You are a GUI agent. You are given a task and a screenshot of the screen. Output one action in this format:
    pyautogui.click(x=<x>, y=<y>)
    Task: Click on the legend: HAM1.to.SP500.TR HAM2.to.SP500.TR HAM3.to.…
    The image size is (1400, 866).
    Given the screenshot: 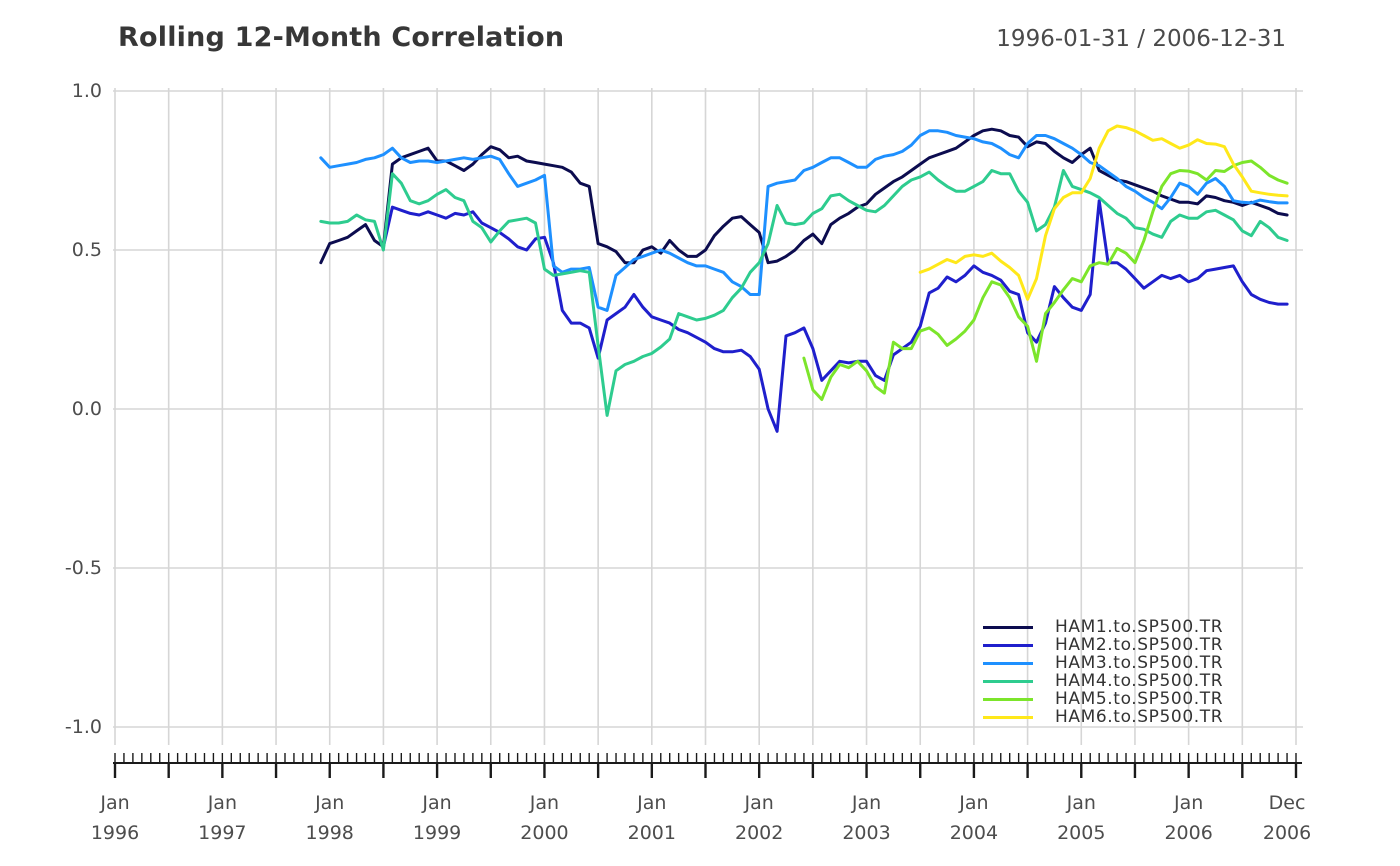 What is the action you would take?
    pyautogui.click(x=1103, y=672)
    